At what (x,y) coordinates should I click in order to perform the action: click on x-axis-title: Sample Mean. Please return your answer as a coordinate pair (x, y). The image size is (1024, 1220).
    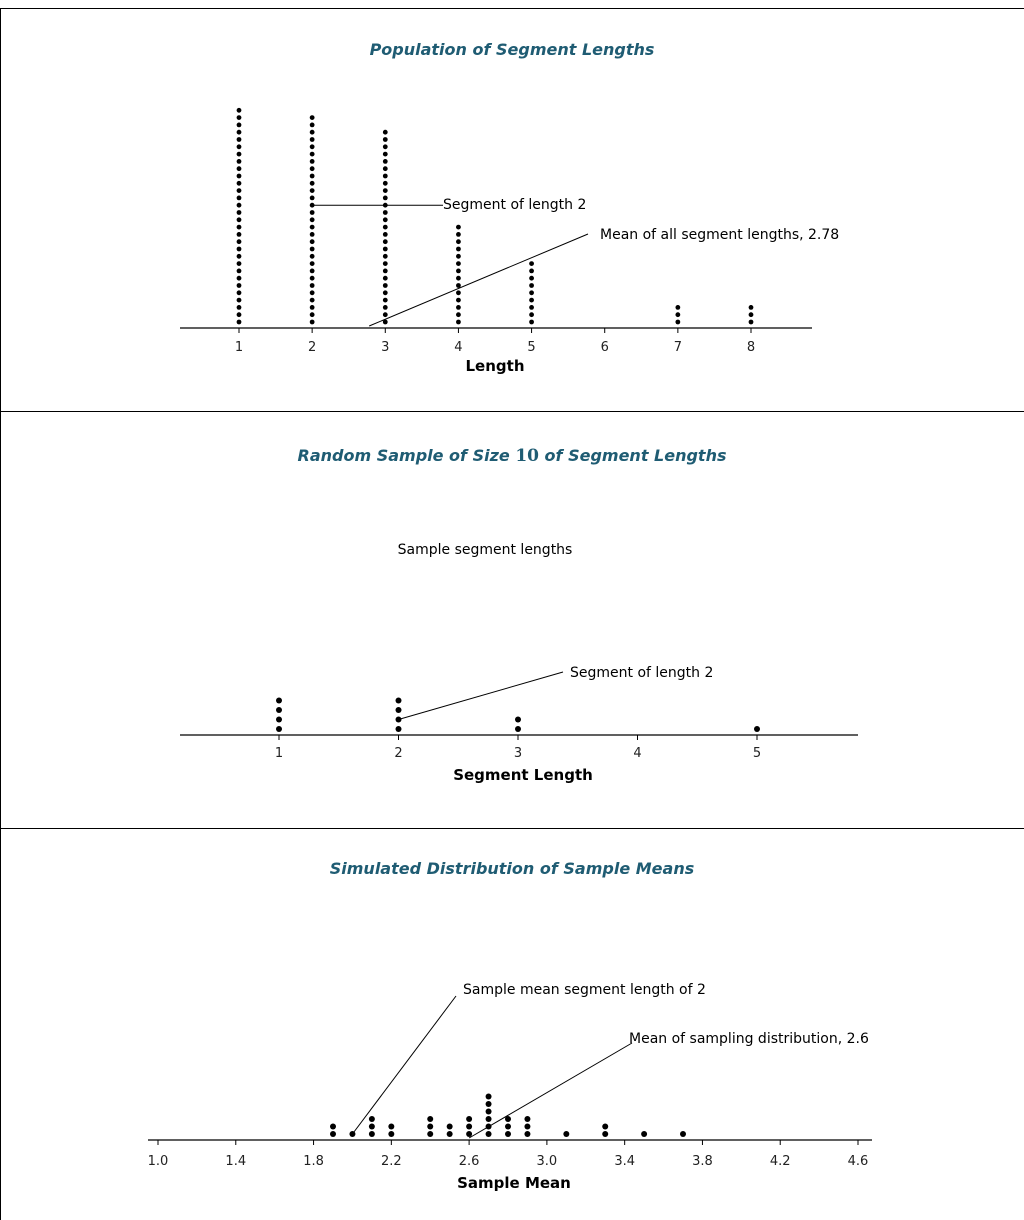
    Looking at the image, I should click on (514, 1183).